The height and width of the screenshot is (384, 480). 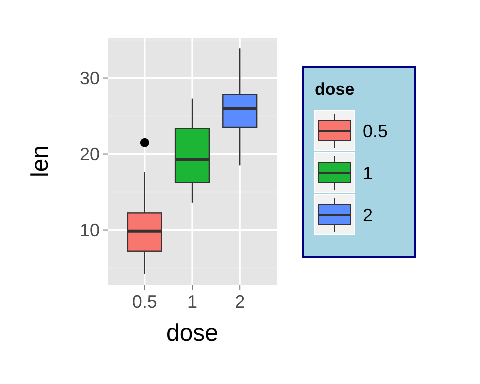 What do you see at coordinates (368, 215) in the screenshot?
I see `legend-label: 2` at bounding box center [368, 215].